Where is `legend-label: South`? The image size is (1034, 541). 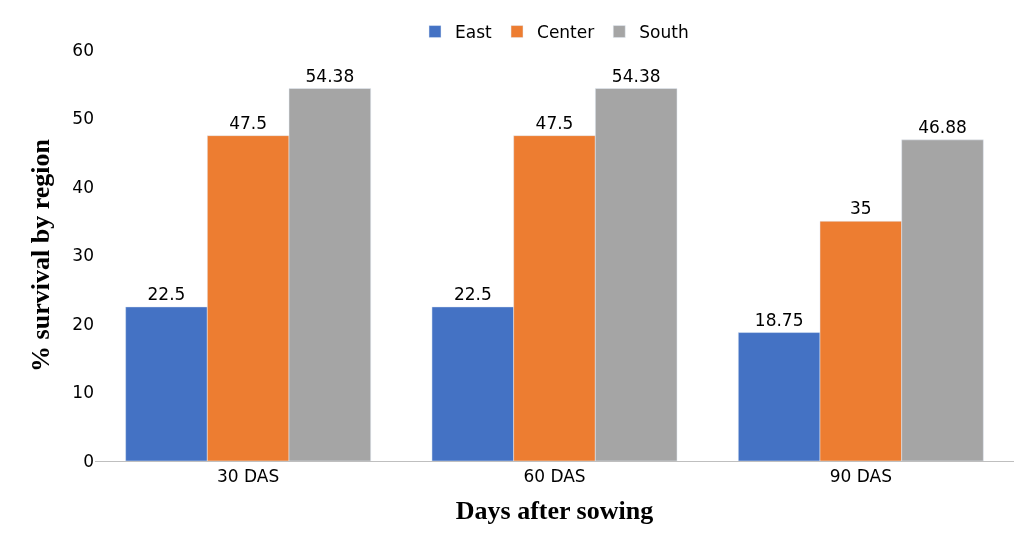 legend-label: South is located at coordinates (664, 32).